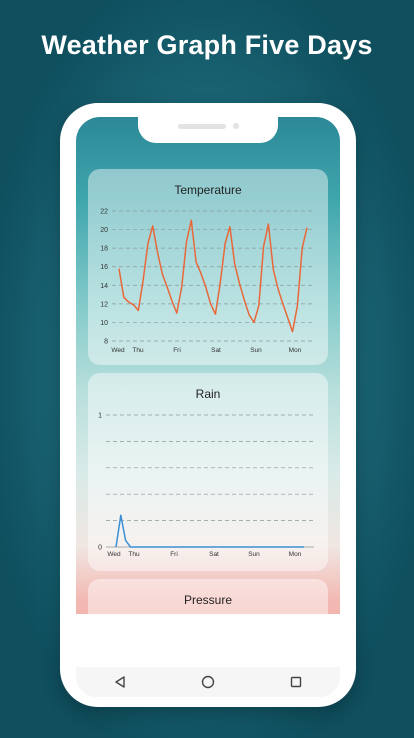 The image size is (414, 738). Describe the element at coordinates (207, 45) in the screenshot. I see `promo-title: Weather Graph Five Days` at that location.